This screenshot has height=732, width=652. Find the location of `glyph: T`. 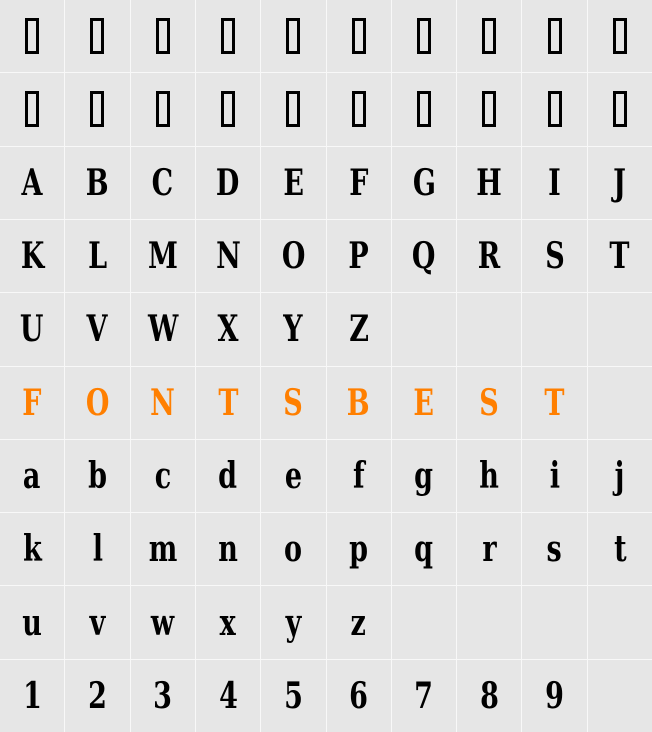

glyph: T is located at coordinates (619, 256).